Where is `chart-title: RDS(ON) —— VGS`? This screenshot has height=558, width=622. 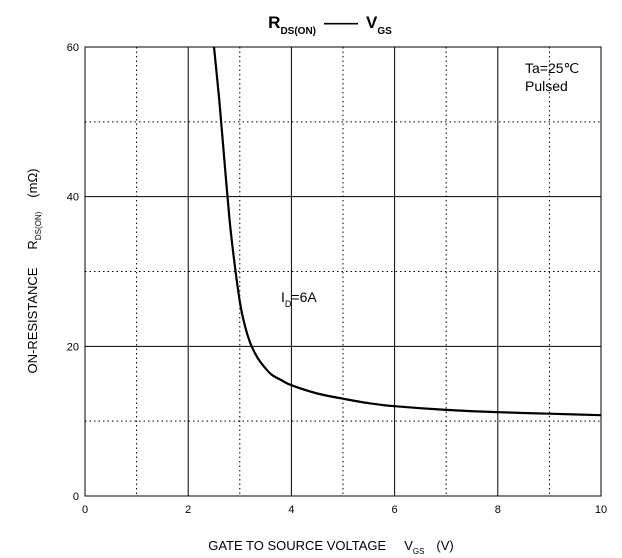 chart-title: RDS(ON) —— VGS is located at coordinates (330, 25).